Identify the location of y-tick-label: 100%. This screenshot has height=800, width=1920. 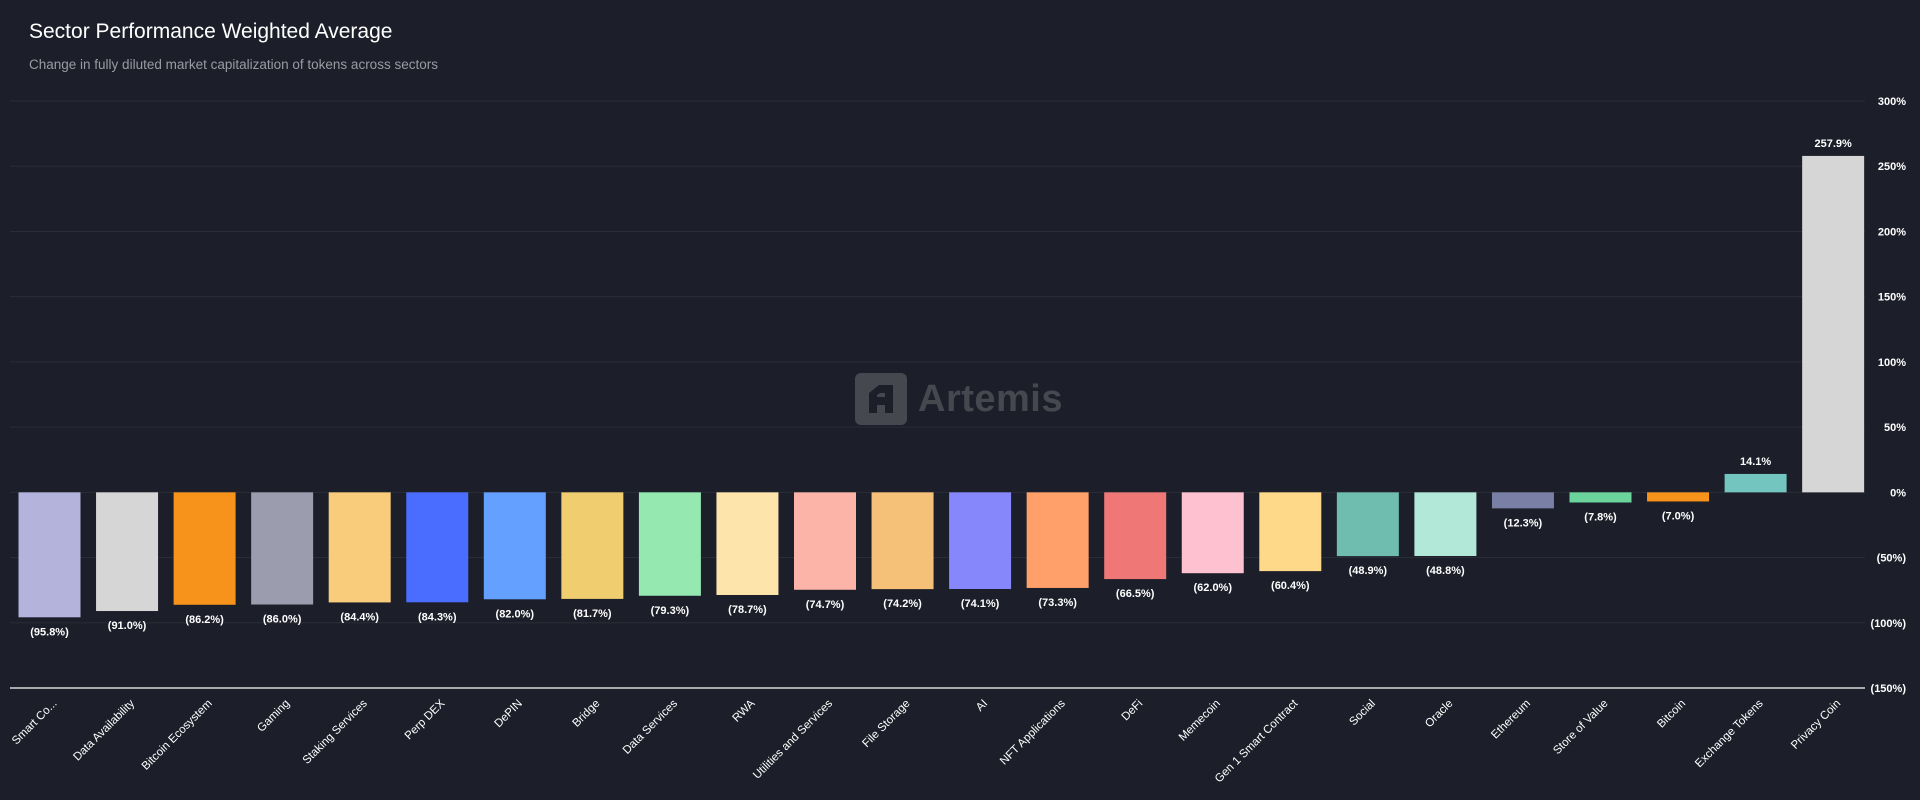
(1892, 363).